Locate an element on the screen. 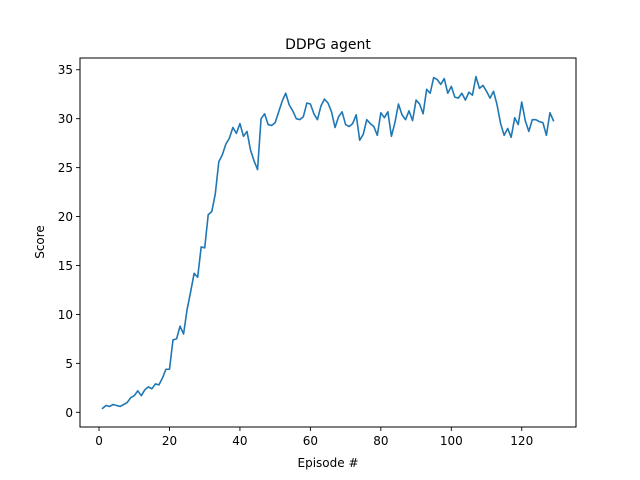 The height and width of the screenshot is (480, 640). x-axis-ticks: 0 20 40 60 80 100 120 is located at coordinates (314, 437).